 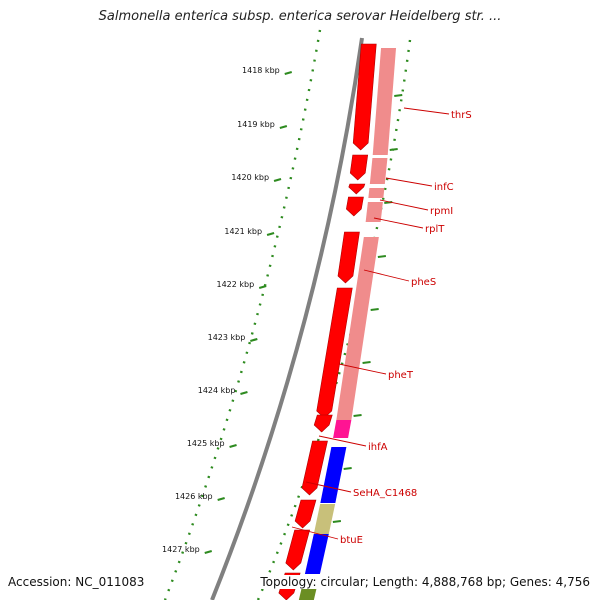 What do you see at coordinates (378, 447) in the screenshot?
I see `gene-label: ihfA` at bounding box center [378, 447].